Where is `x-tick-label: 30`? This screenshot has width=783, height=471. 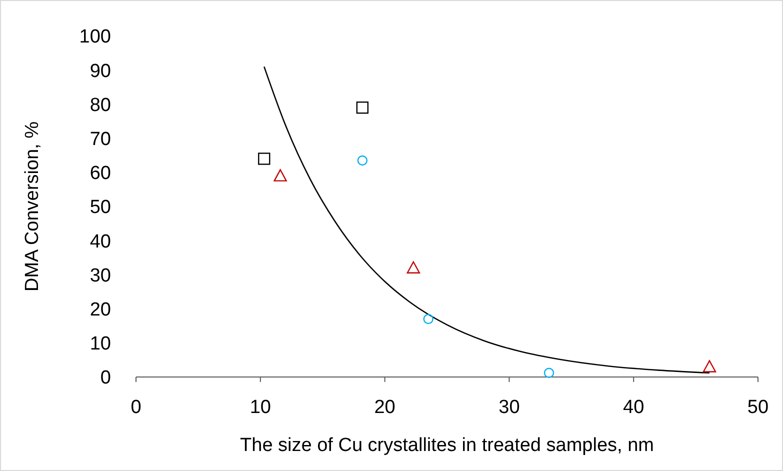 x-tick-label: 30 is located at coordinates (509, 407).